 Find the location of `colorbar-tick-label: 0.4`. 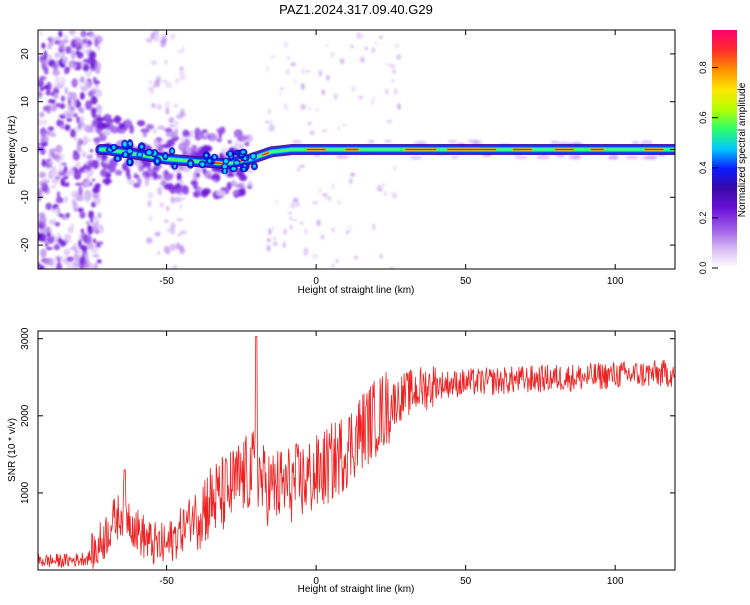

colorbar-tick-label: 0.4 is located at coordinates (703, 168).